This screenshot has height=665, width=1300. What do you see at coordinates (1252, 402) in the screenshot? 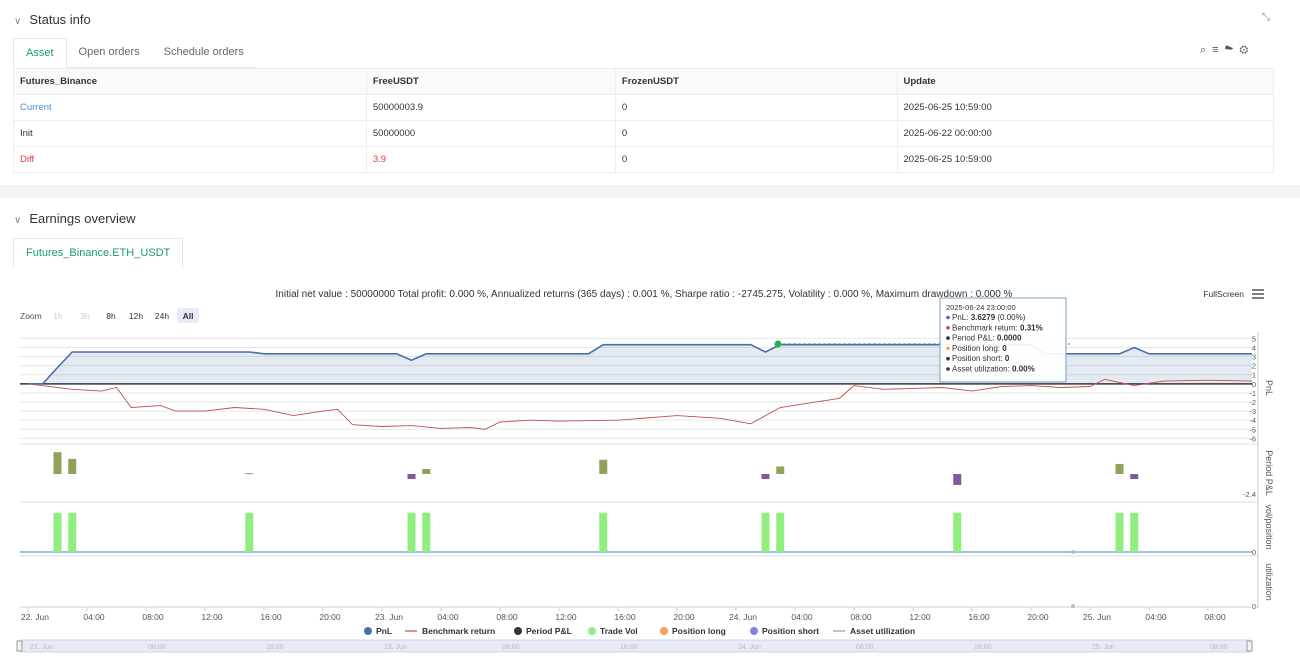
I see `y-tick-label: -2` at bounding box center [1252, 402].